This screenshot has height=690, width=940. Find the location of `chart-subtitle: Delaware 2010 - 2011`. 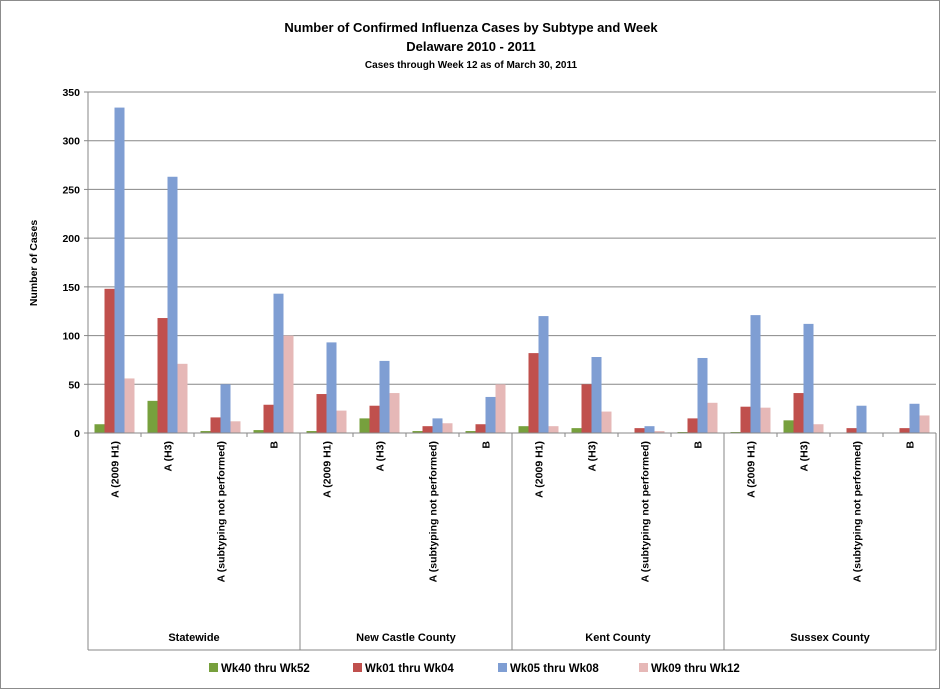

chart-subtitle: Delaware 2010 - 2011 is located at coordinates (470, 46).